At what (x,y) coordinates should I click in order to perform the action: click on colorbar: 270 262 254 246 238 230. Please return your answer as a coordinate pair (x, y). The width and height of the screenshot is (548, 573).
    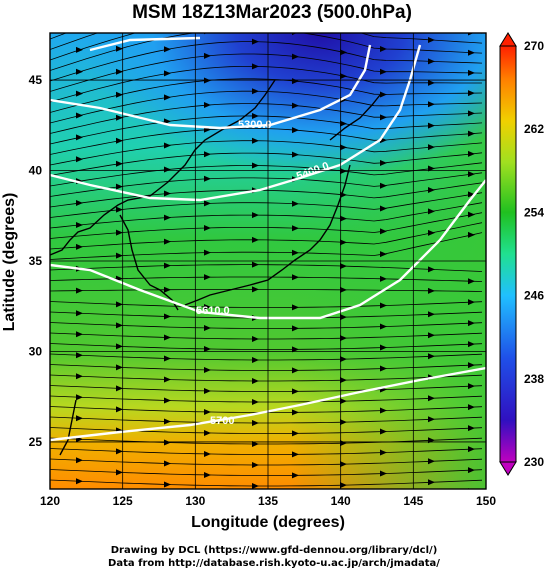
    Looking at the image, I should click on (521, 254).